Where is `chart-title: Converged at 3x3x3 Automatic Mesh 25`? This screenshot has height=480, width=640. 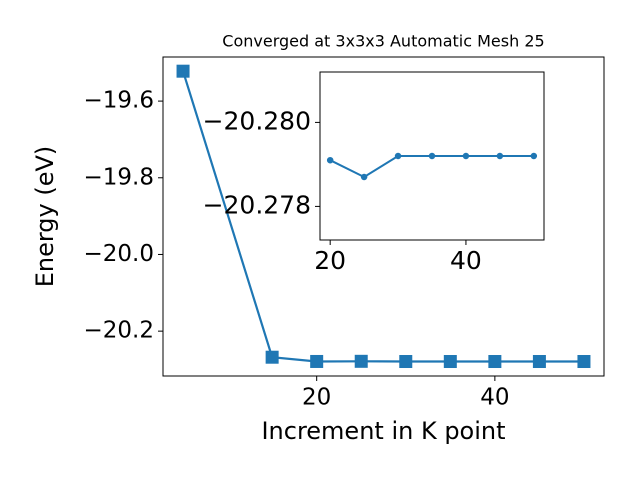
chart-title: Converged at 3x3x3 Automatic Mesh 25 is located at coordinates (383, 41).